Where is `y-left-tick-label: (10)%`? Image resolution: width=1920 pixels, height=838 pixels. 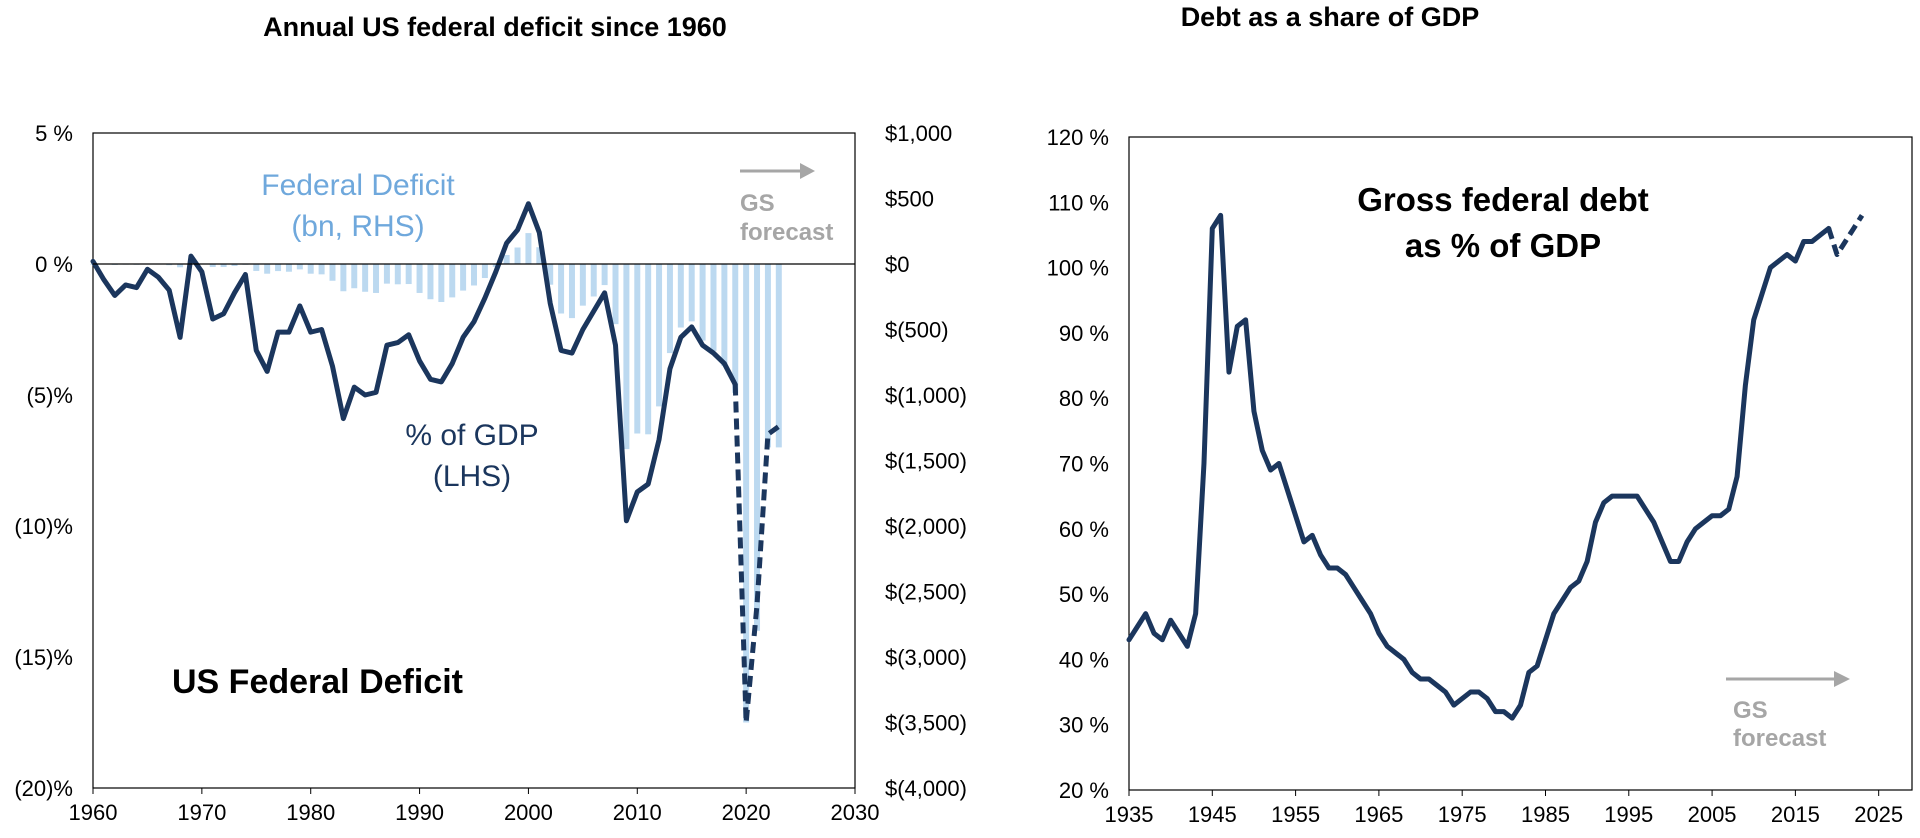
y-left-tick-label: (10)% is located at coordinates (43, 526).